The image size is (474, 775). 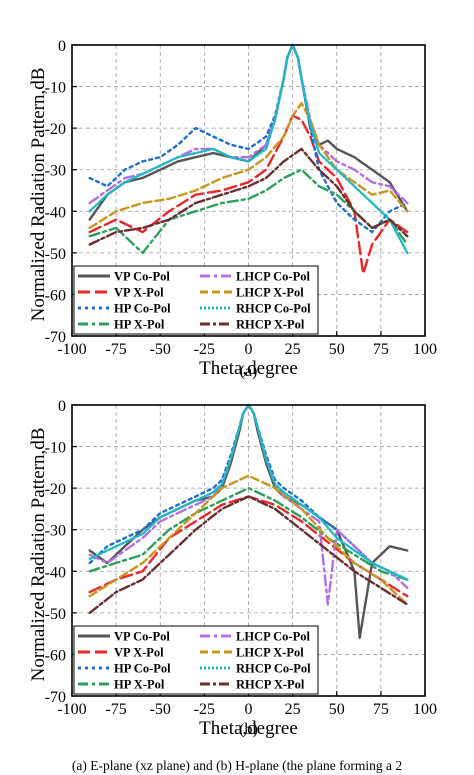 What do you see at coordinates (425, 709) in the screenshot?
I see `chart-b-x-tick-label: 100` at bounding box center [425, 709].